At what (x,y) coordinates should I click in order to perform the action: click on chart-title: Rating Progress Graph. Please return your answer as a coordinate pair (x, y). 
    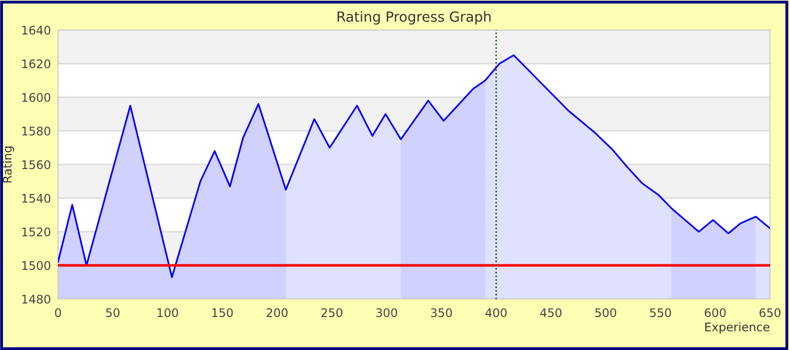
    Looking at the image, I should click on (414, 18).